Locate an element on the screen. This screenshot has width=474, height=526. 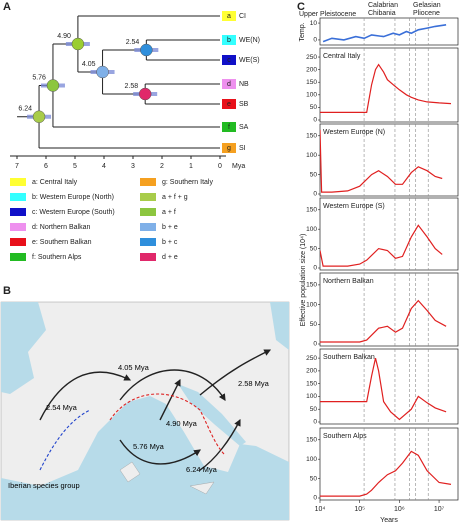
y-tick-label: 200 is located at coordinates (311, 371).